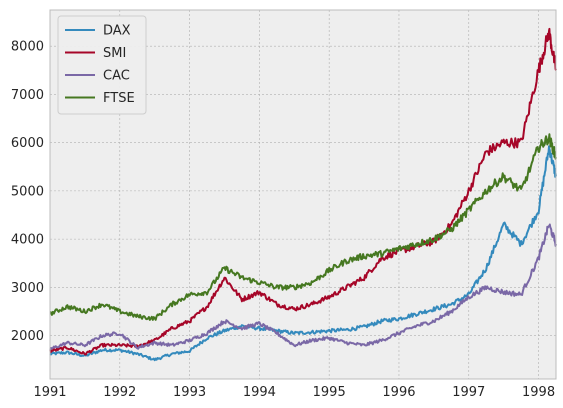  What do you see at coordinates (27, 95) in the screenshot?
I see `y-tick-label: 7000` at bounding box center [27, 95].